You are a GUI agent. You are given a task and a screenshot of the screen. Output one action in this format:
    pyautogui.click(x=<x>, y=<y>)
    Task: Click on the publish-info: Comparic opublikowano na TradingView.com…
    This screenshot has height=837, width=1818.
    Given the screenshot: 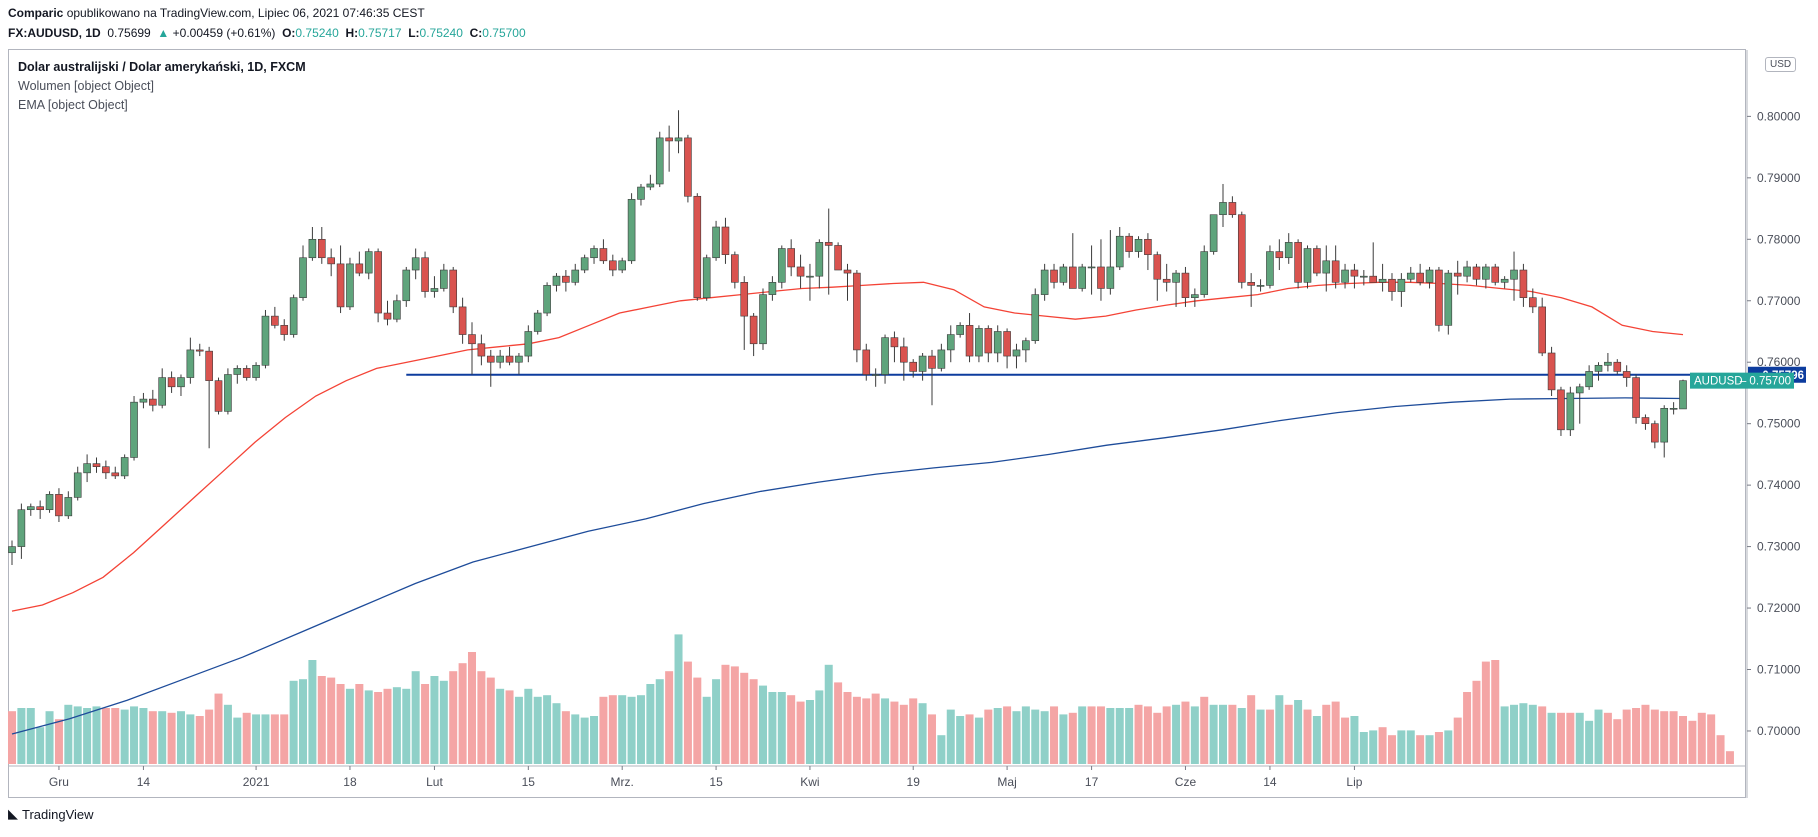 What is the action you would take?
    pyautogui.click(x=216, y=13)
    